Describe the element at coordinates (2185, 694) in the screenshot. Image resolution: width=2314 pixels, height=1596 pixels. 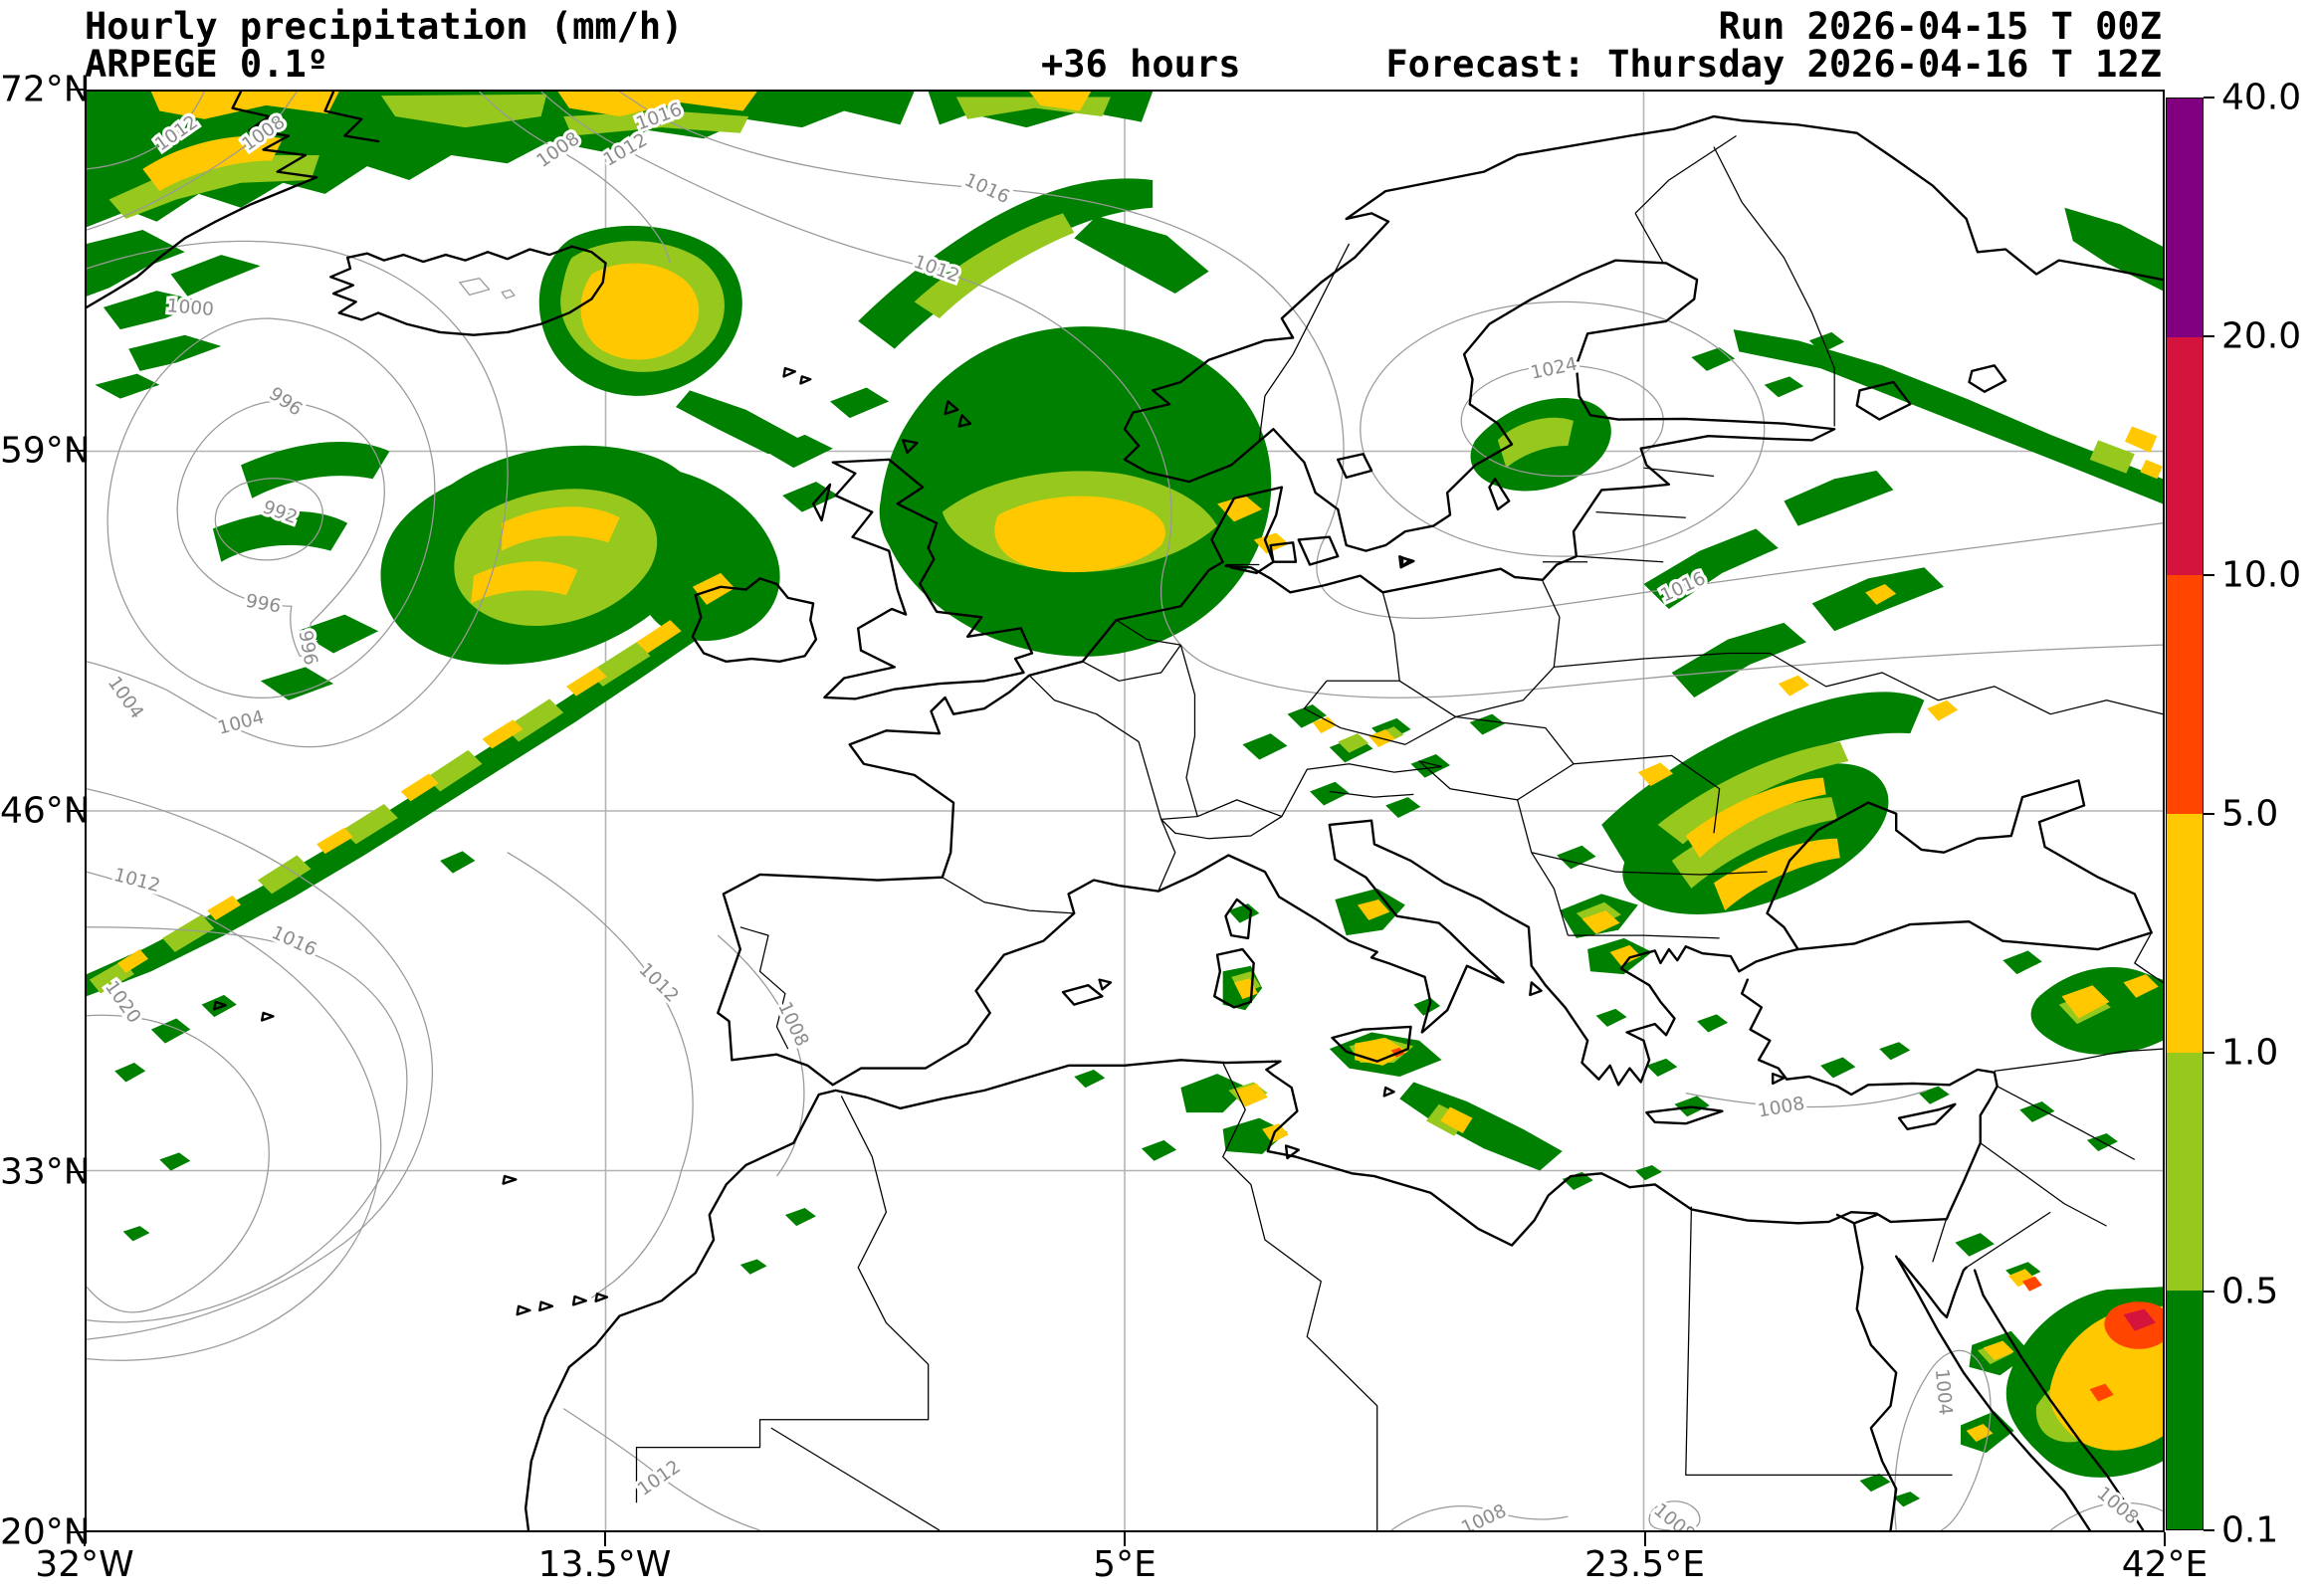
I see `colorbar-segment-orangered` at that location.